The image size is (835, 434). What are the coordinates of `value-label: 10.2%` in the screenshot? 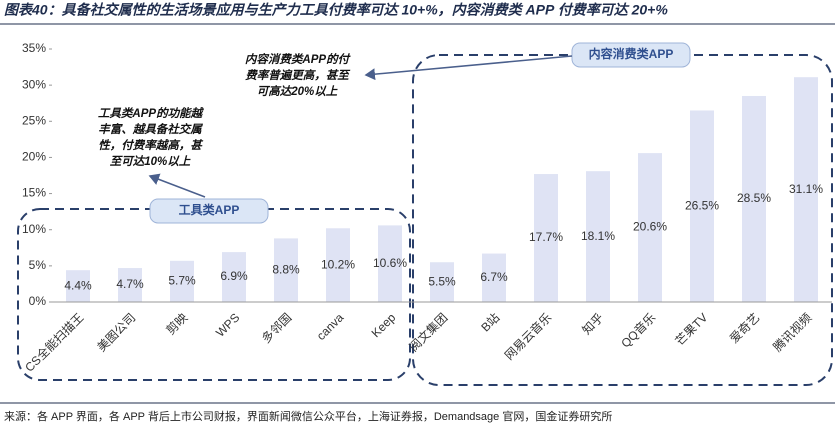 It's located at (338, 264).